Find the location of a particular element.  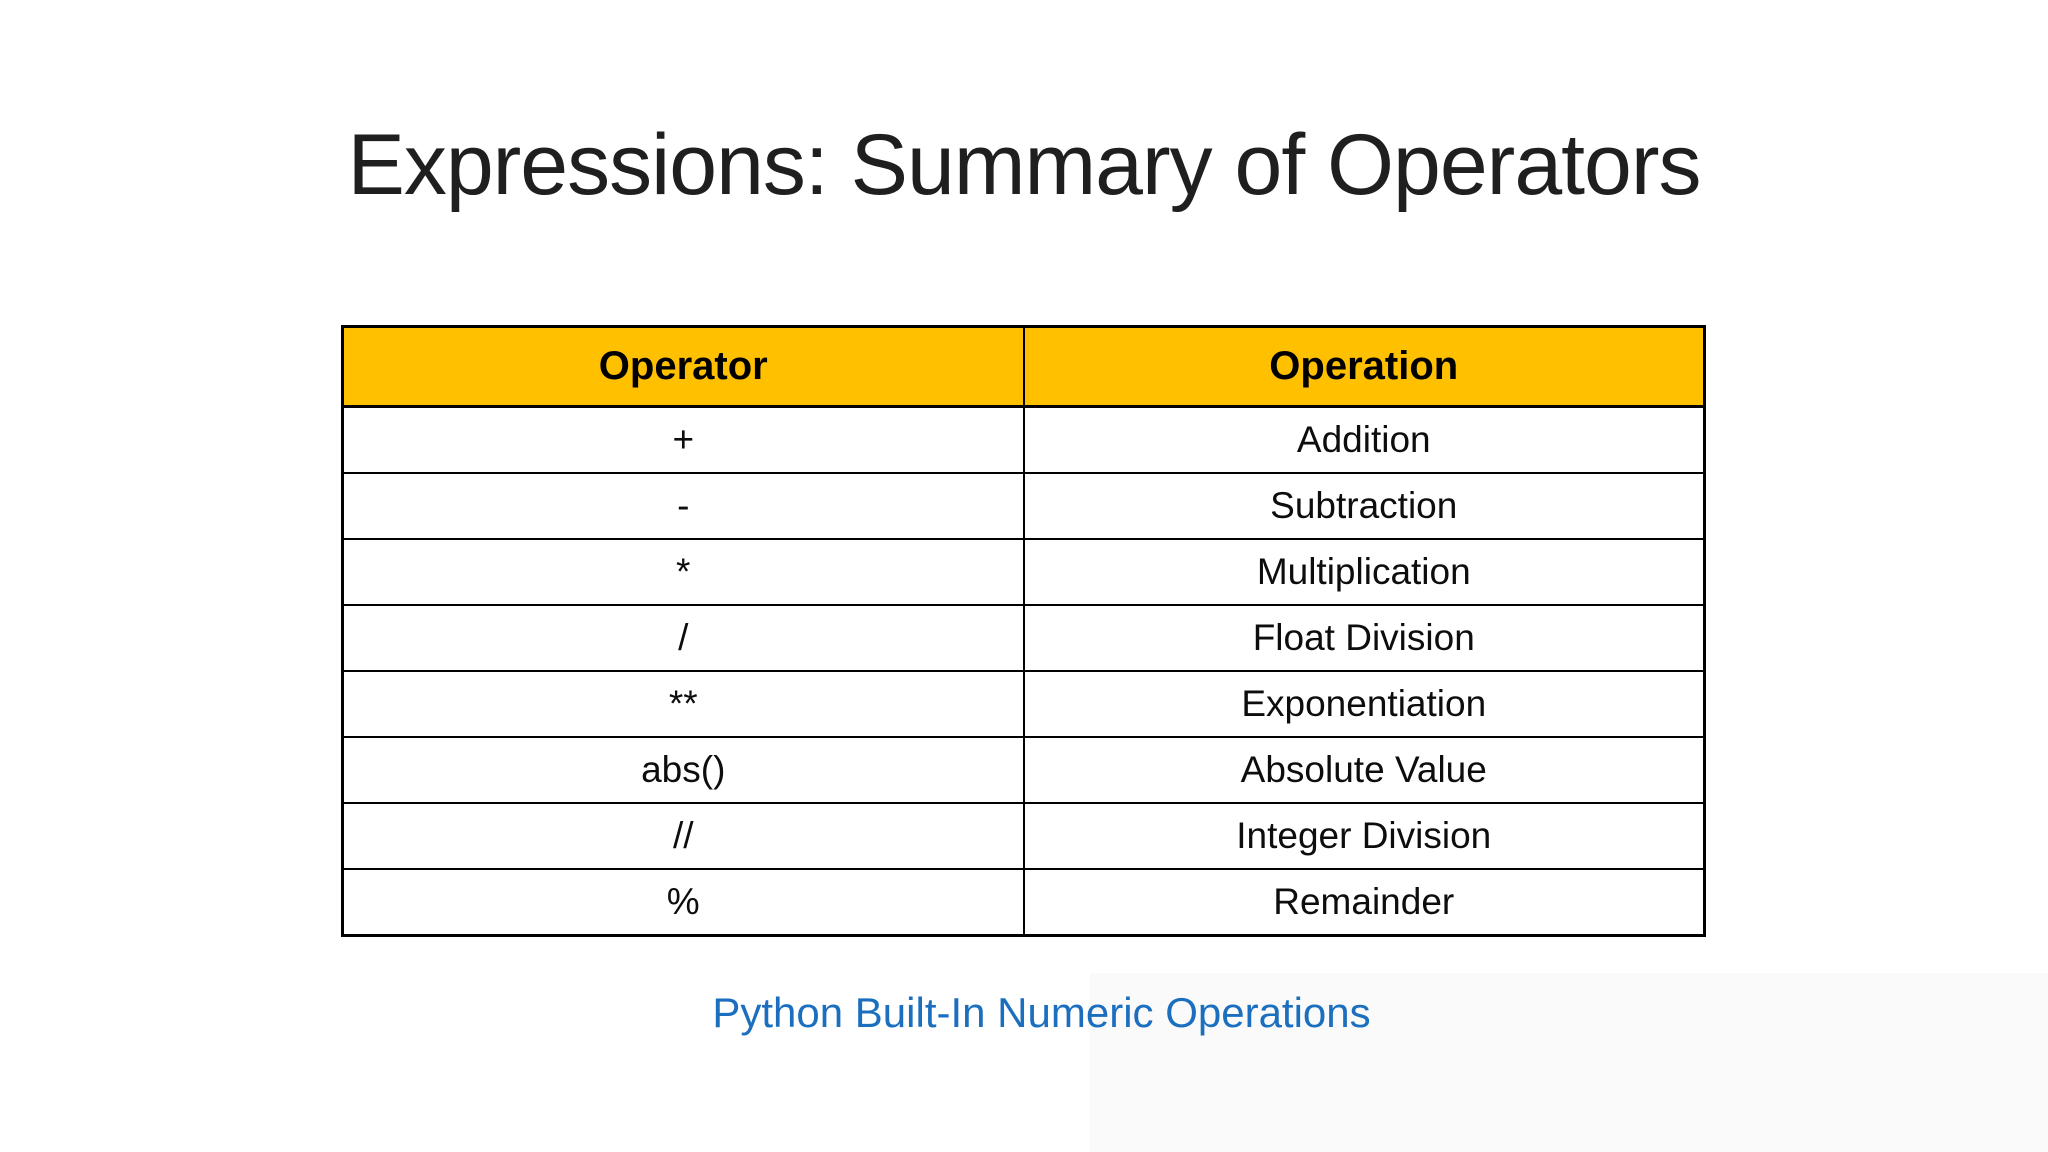

column-header-operation: Operation is located at coordinates (1364, 366).